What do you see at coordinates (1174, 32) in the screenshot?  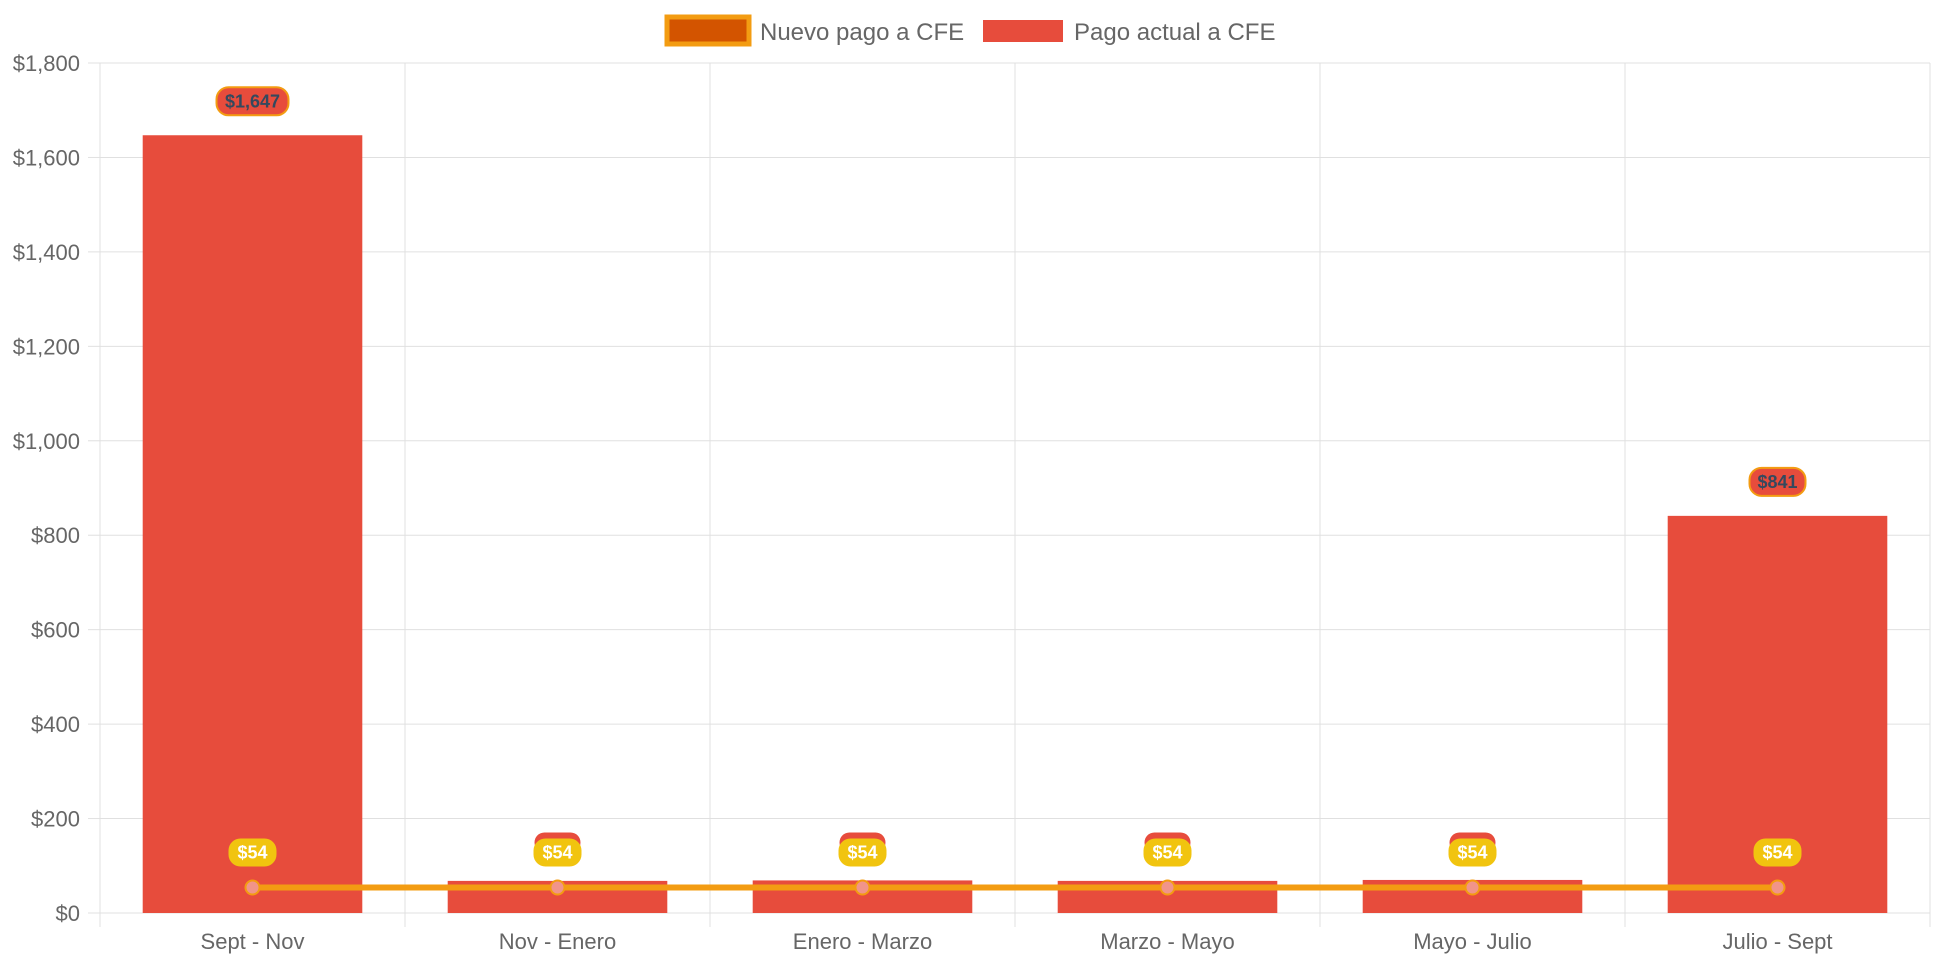 I see `legend-label-pago-actual: Pago actual a CFE` at bounding box center [1174, 32].